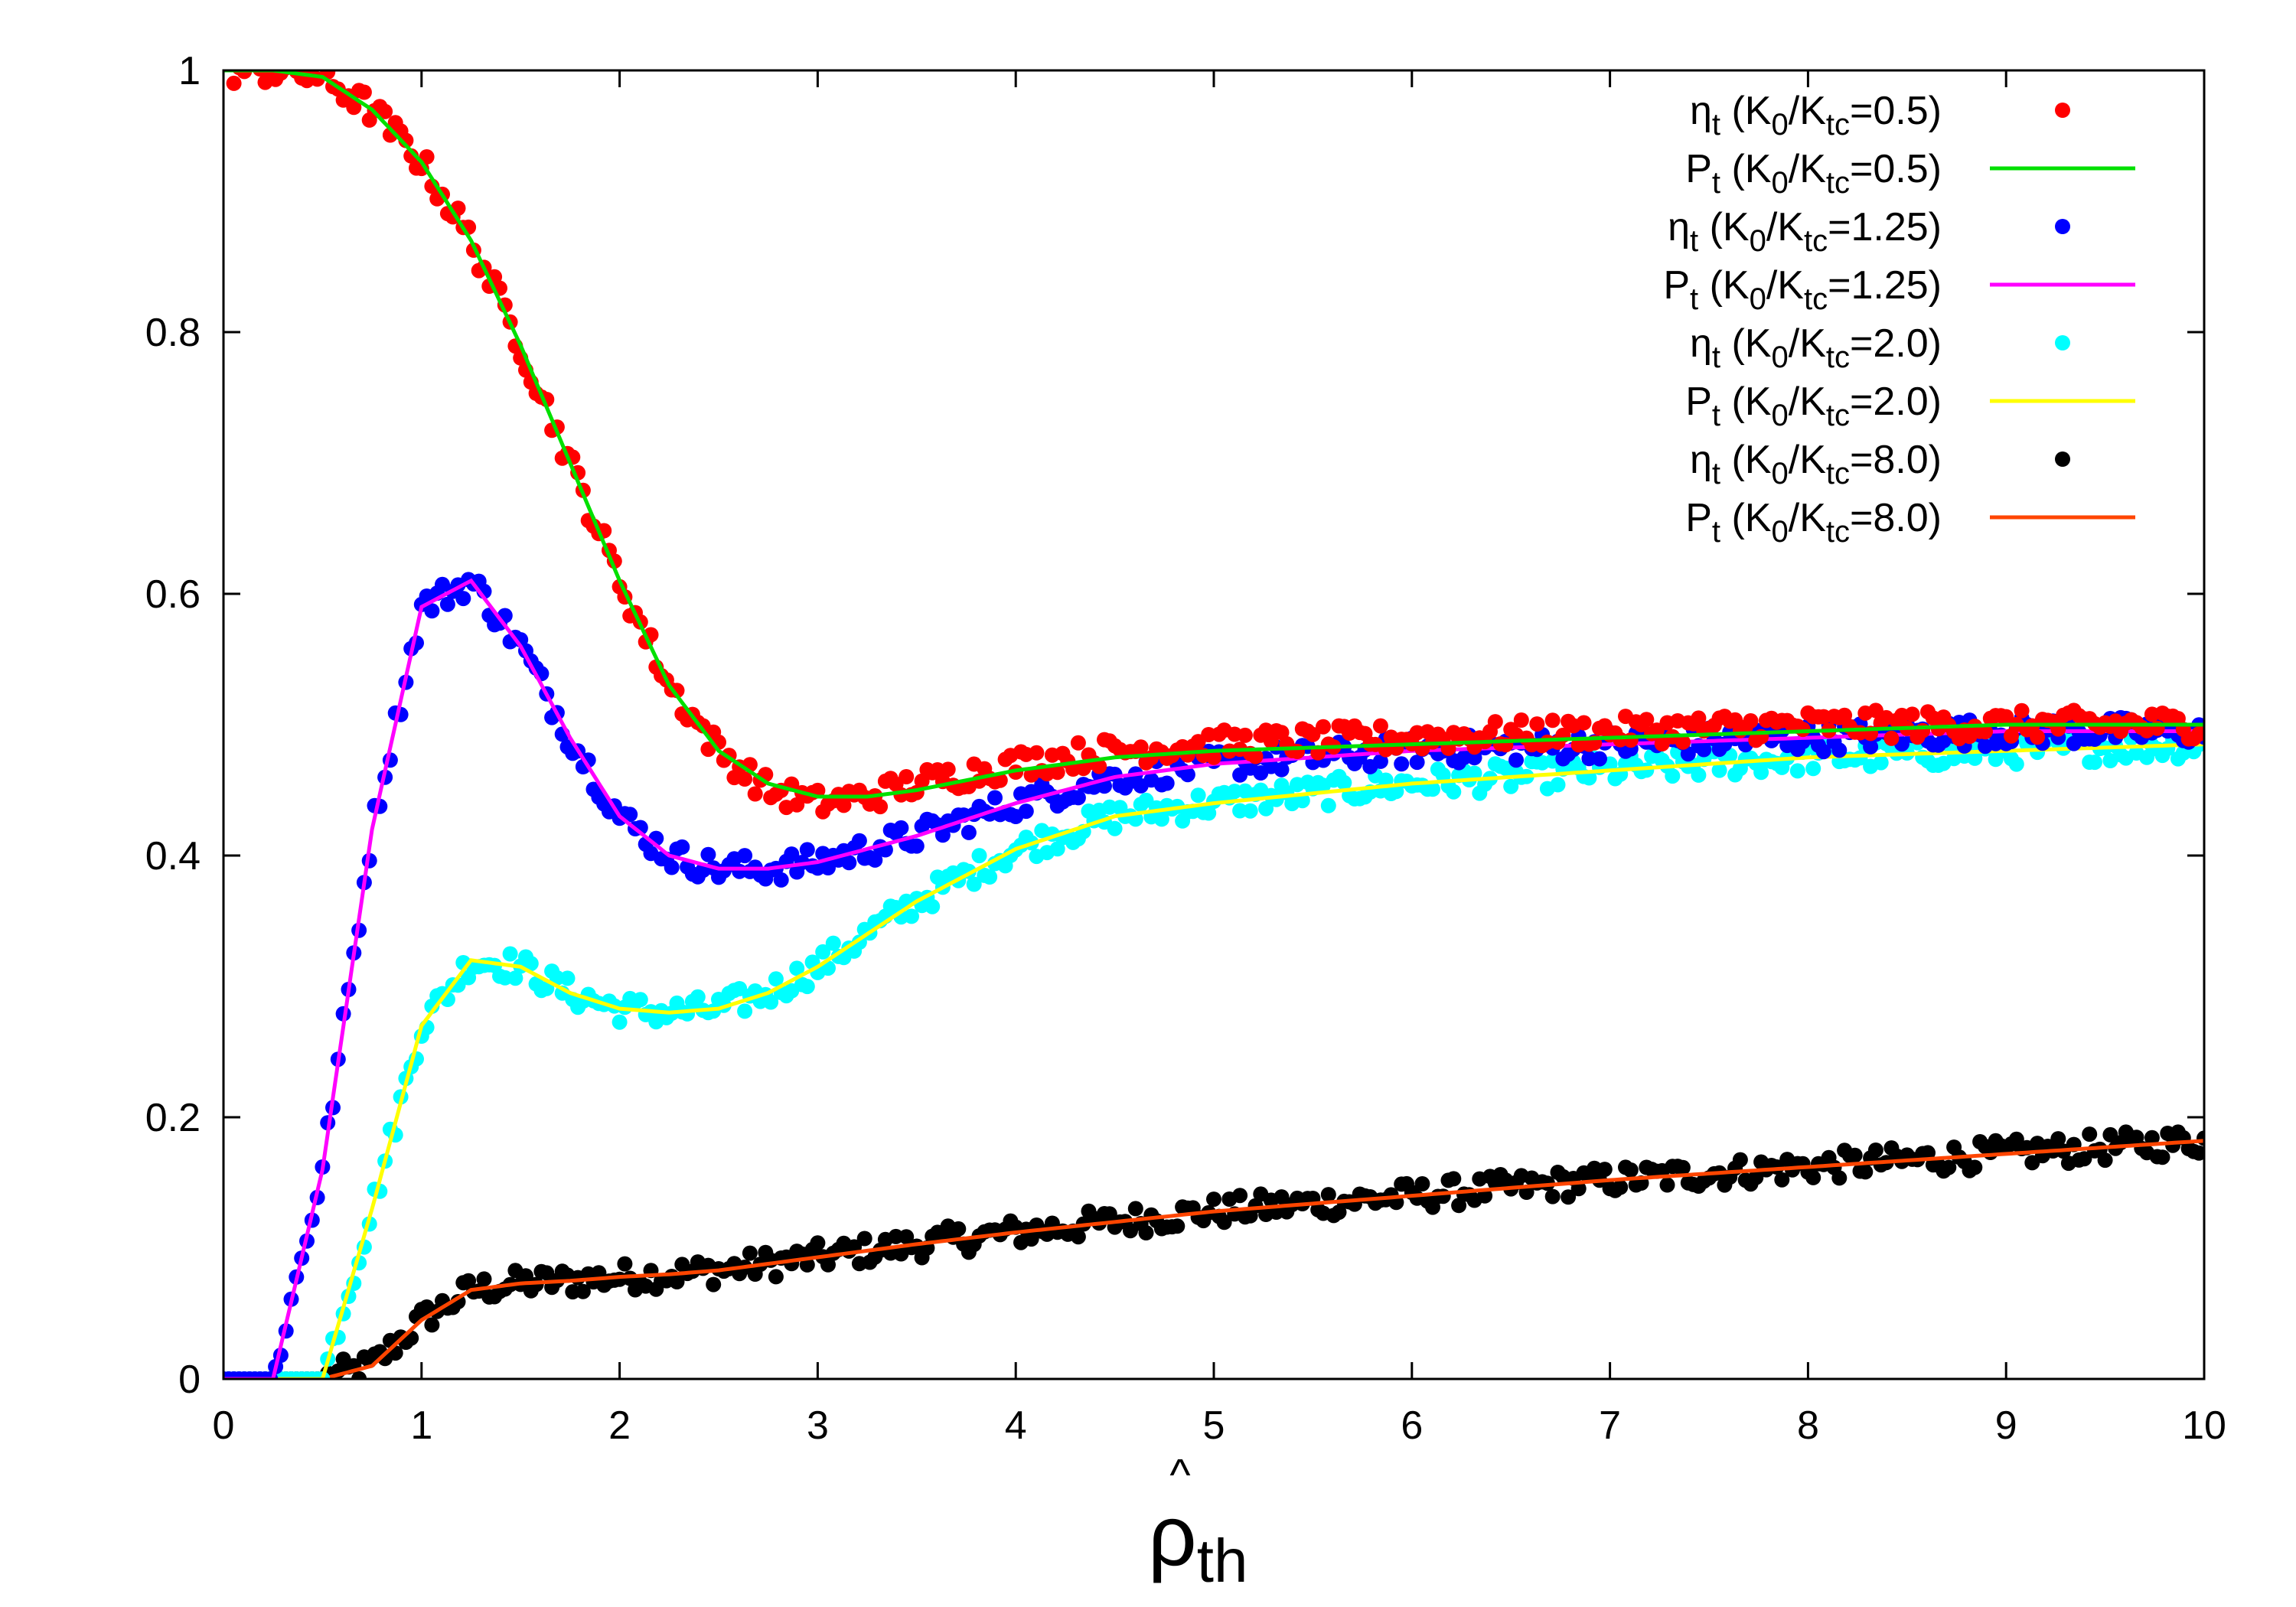 The height and width of the screenshot is (1607, 2296). Describe the element at coordinates (619, 1426) in the screenshot. I see `x-tick-label-2: 2` at that location.